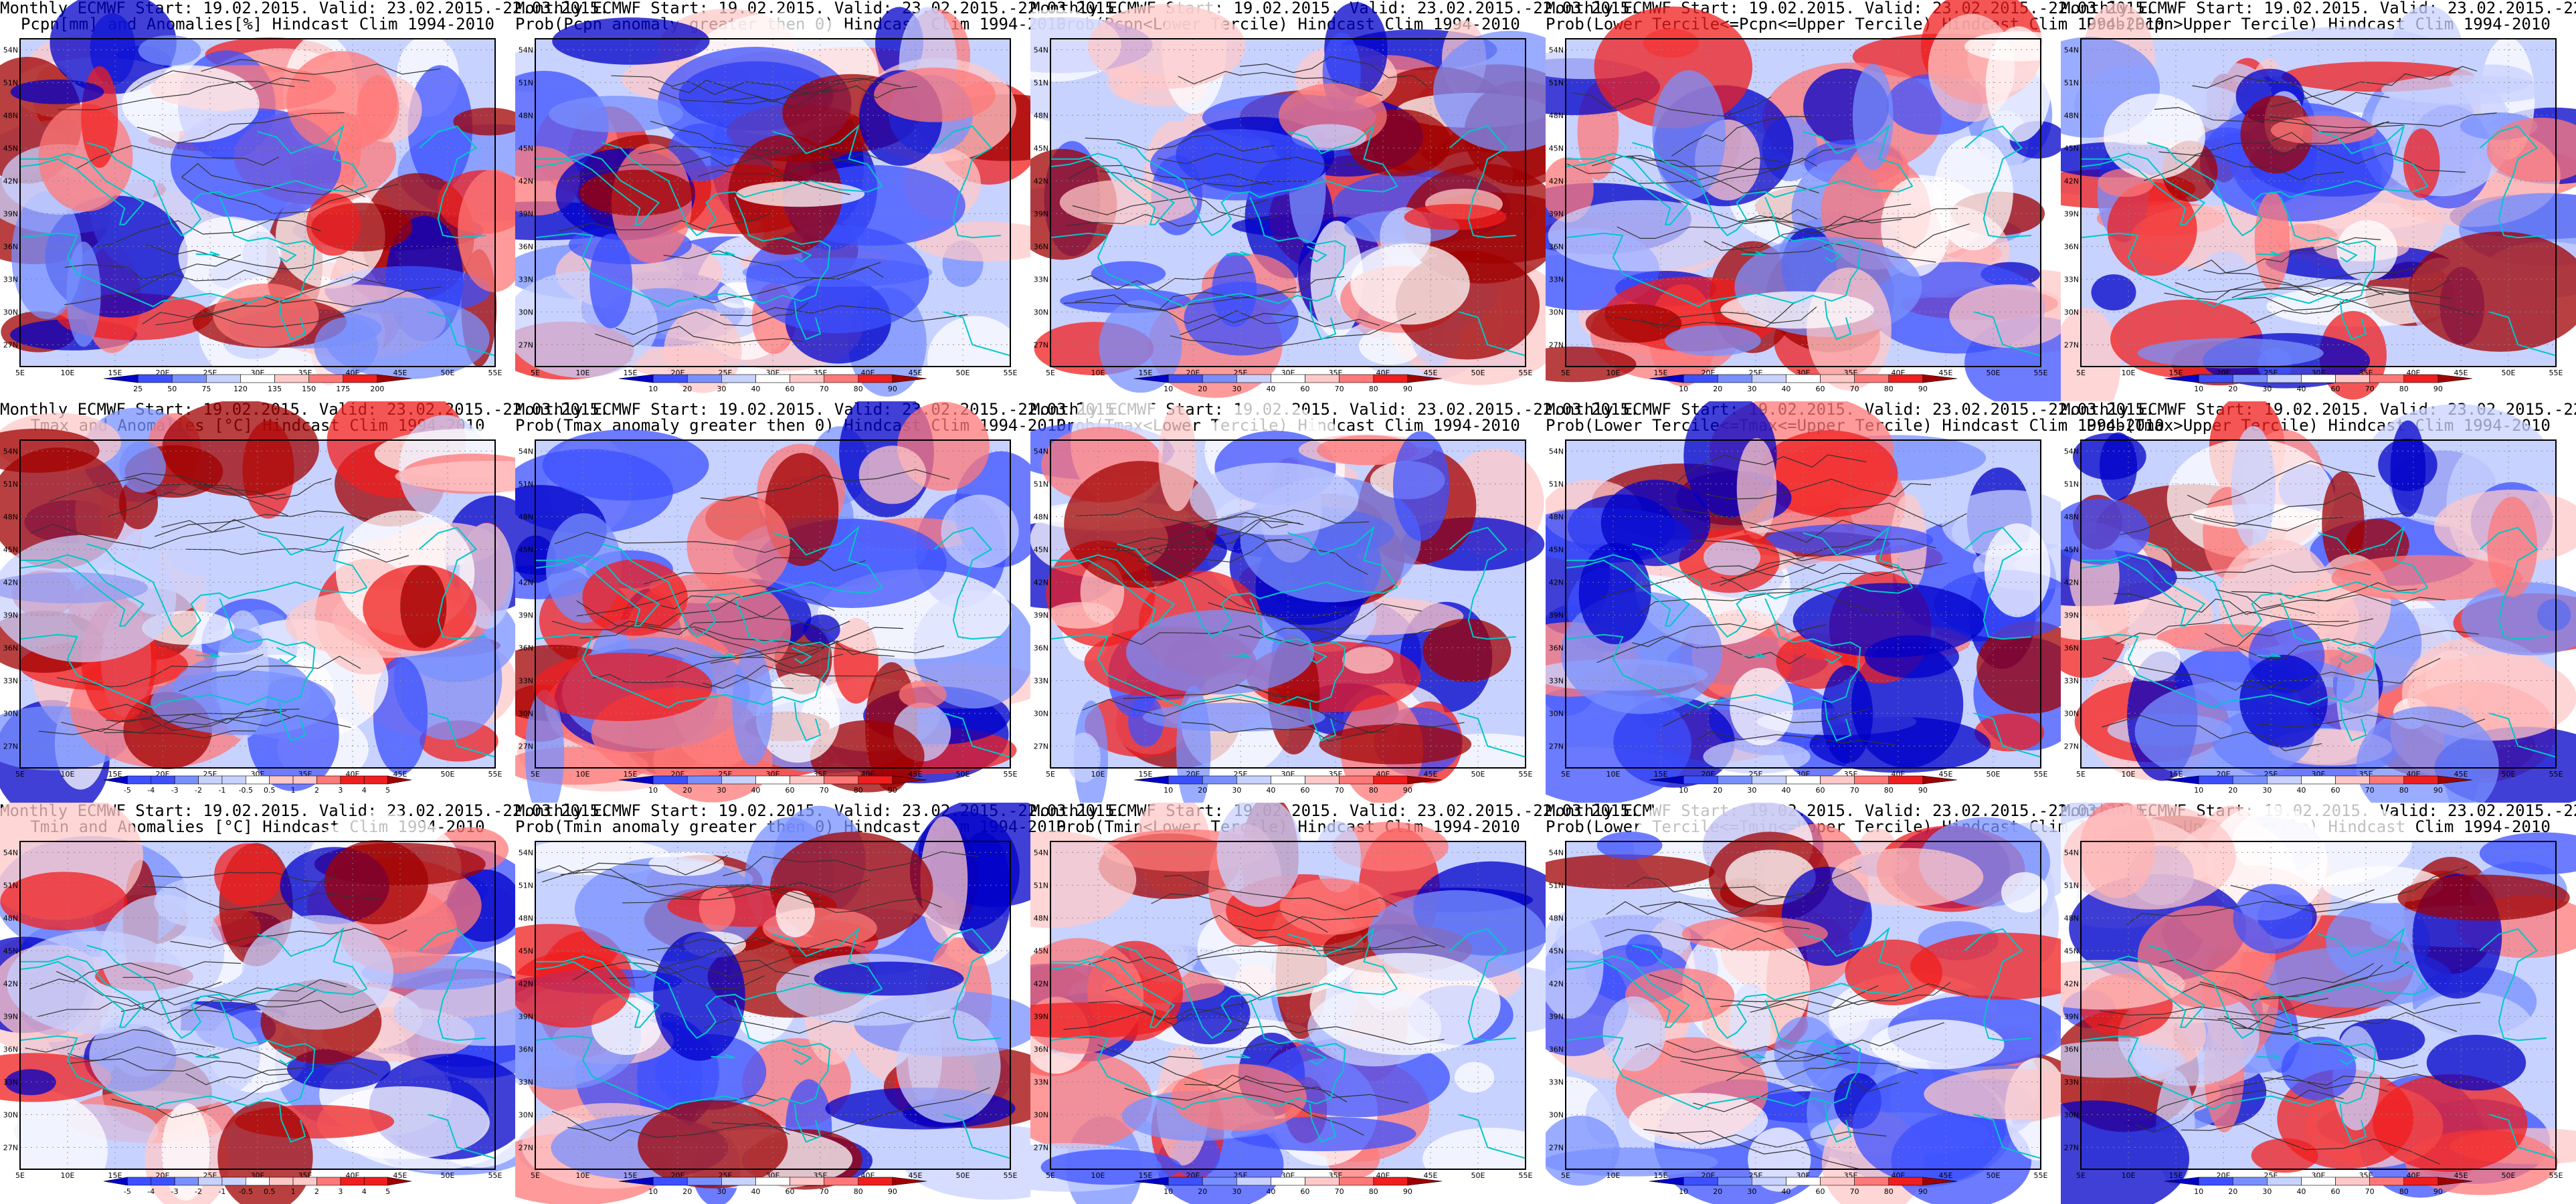 The height and width of the screenshot is (1204, 2576). Describe the element at coordinates (364, 1191) in the screenshot. I see `legend-tick-label: 4` at that location.